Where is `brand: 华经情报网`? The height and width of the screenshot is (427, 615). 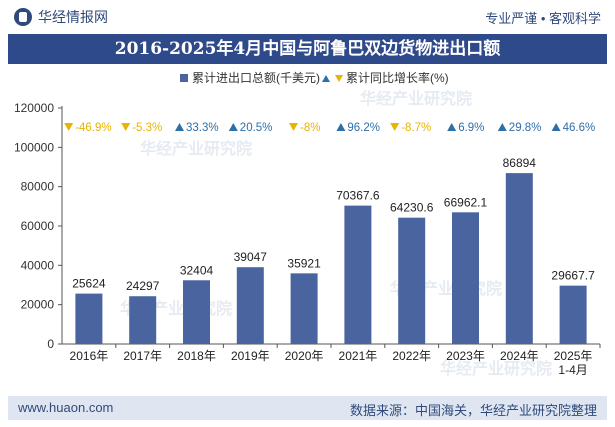
brand: 华经情报网 is located at coordinates (61, 17).